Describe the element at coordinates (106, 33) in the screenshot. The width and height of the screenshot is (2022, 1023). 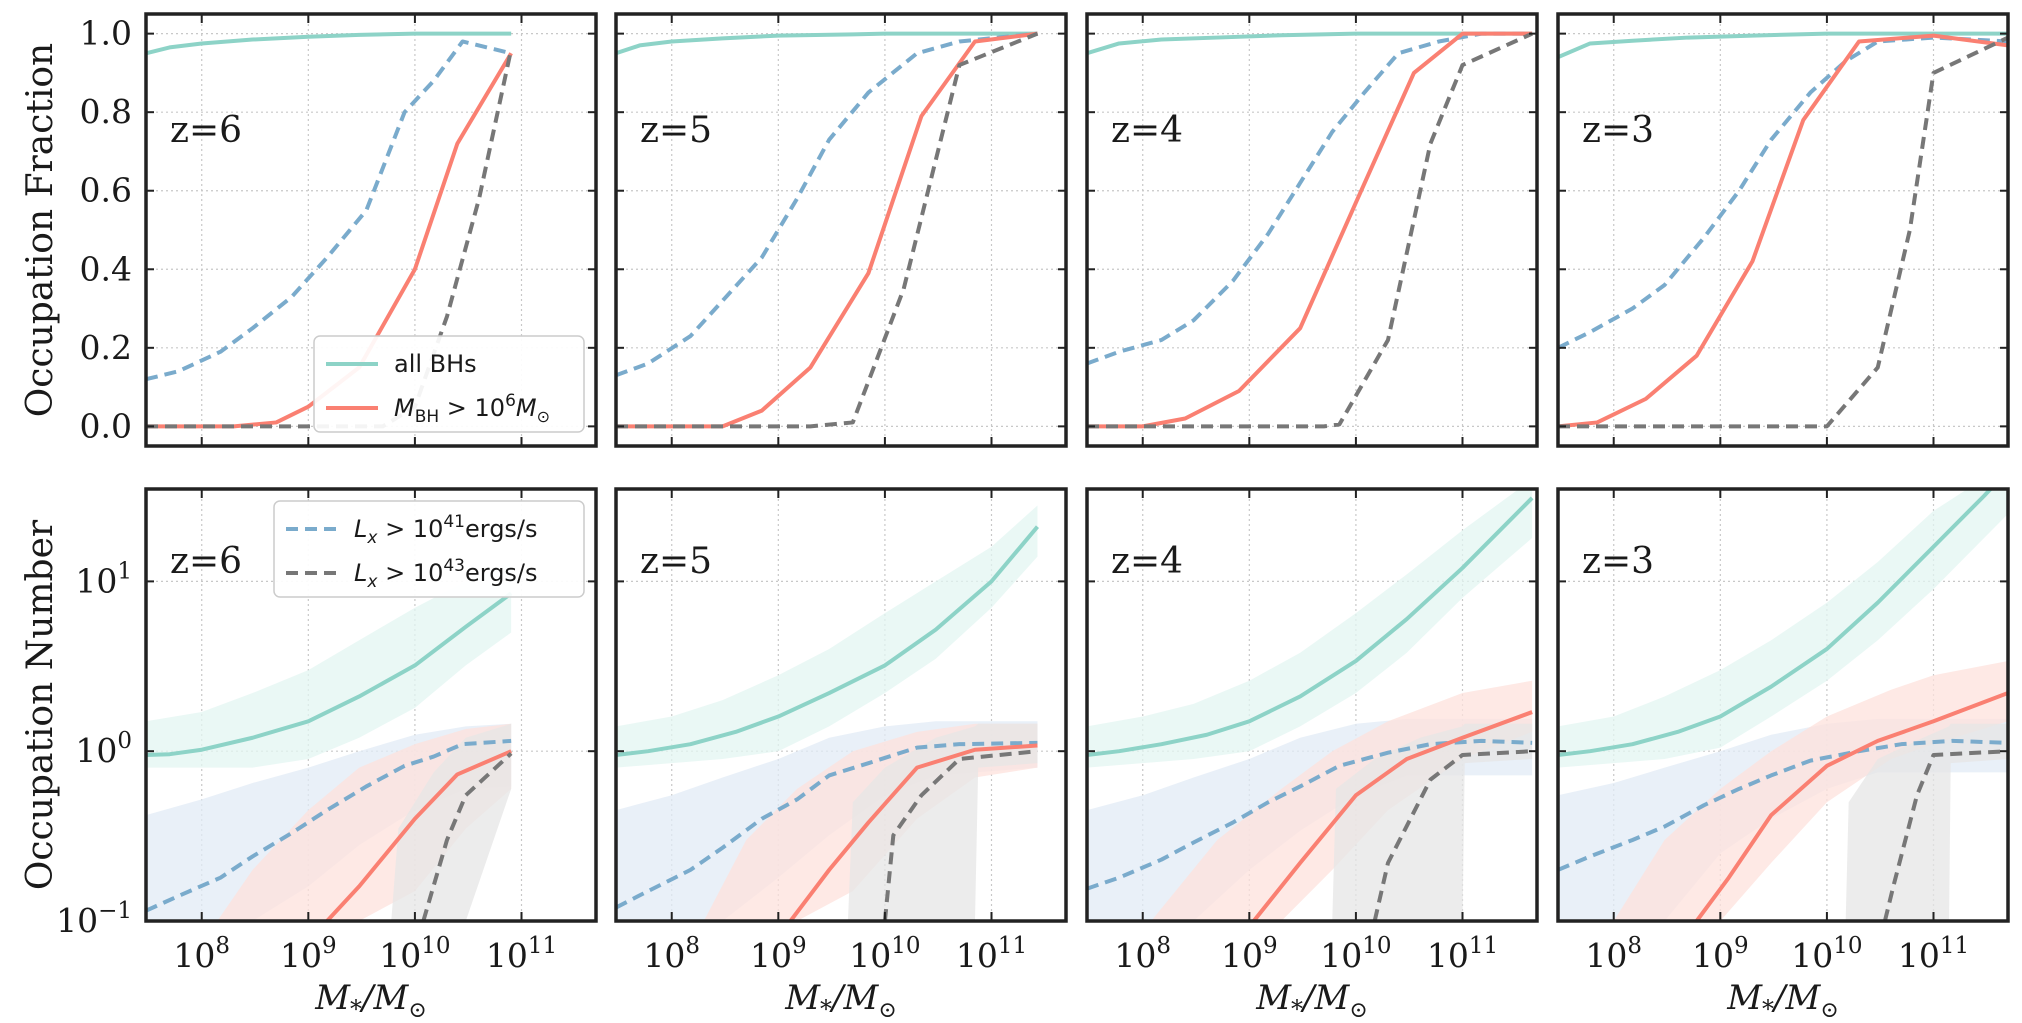
I see `ytick-label-5: 1.0` at that location.